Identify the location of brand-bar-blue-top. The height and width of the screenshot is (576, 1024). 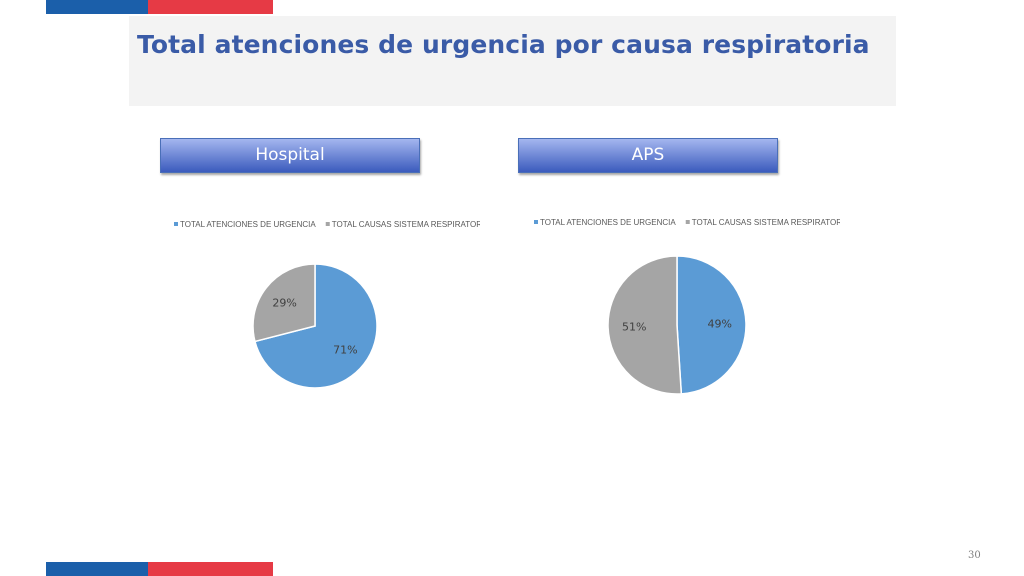
(97, 7).